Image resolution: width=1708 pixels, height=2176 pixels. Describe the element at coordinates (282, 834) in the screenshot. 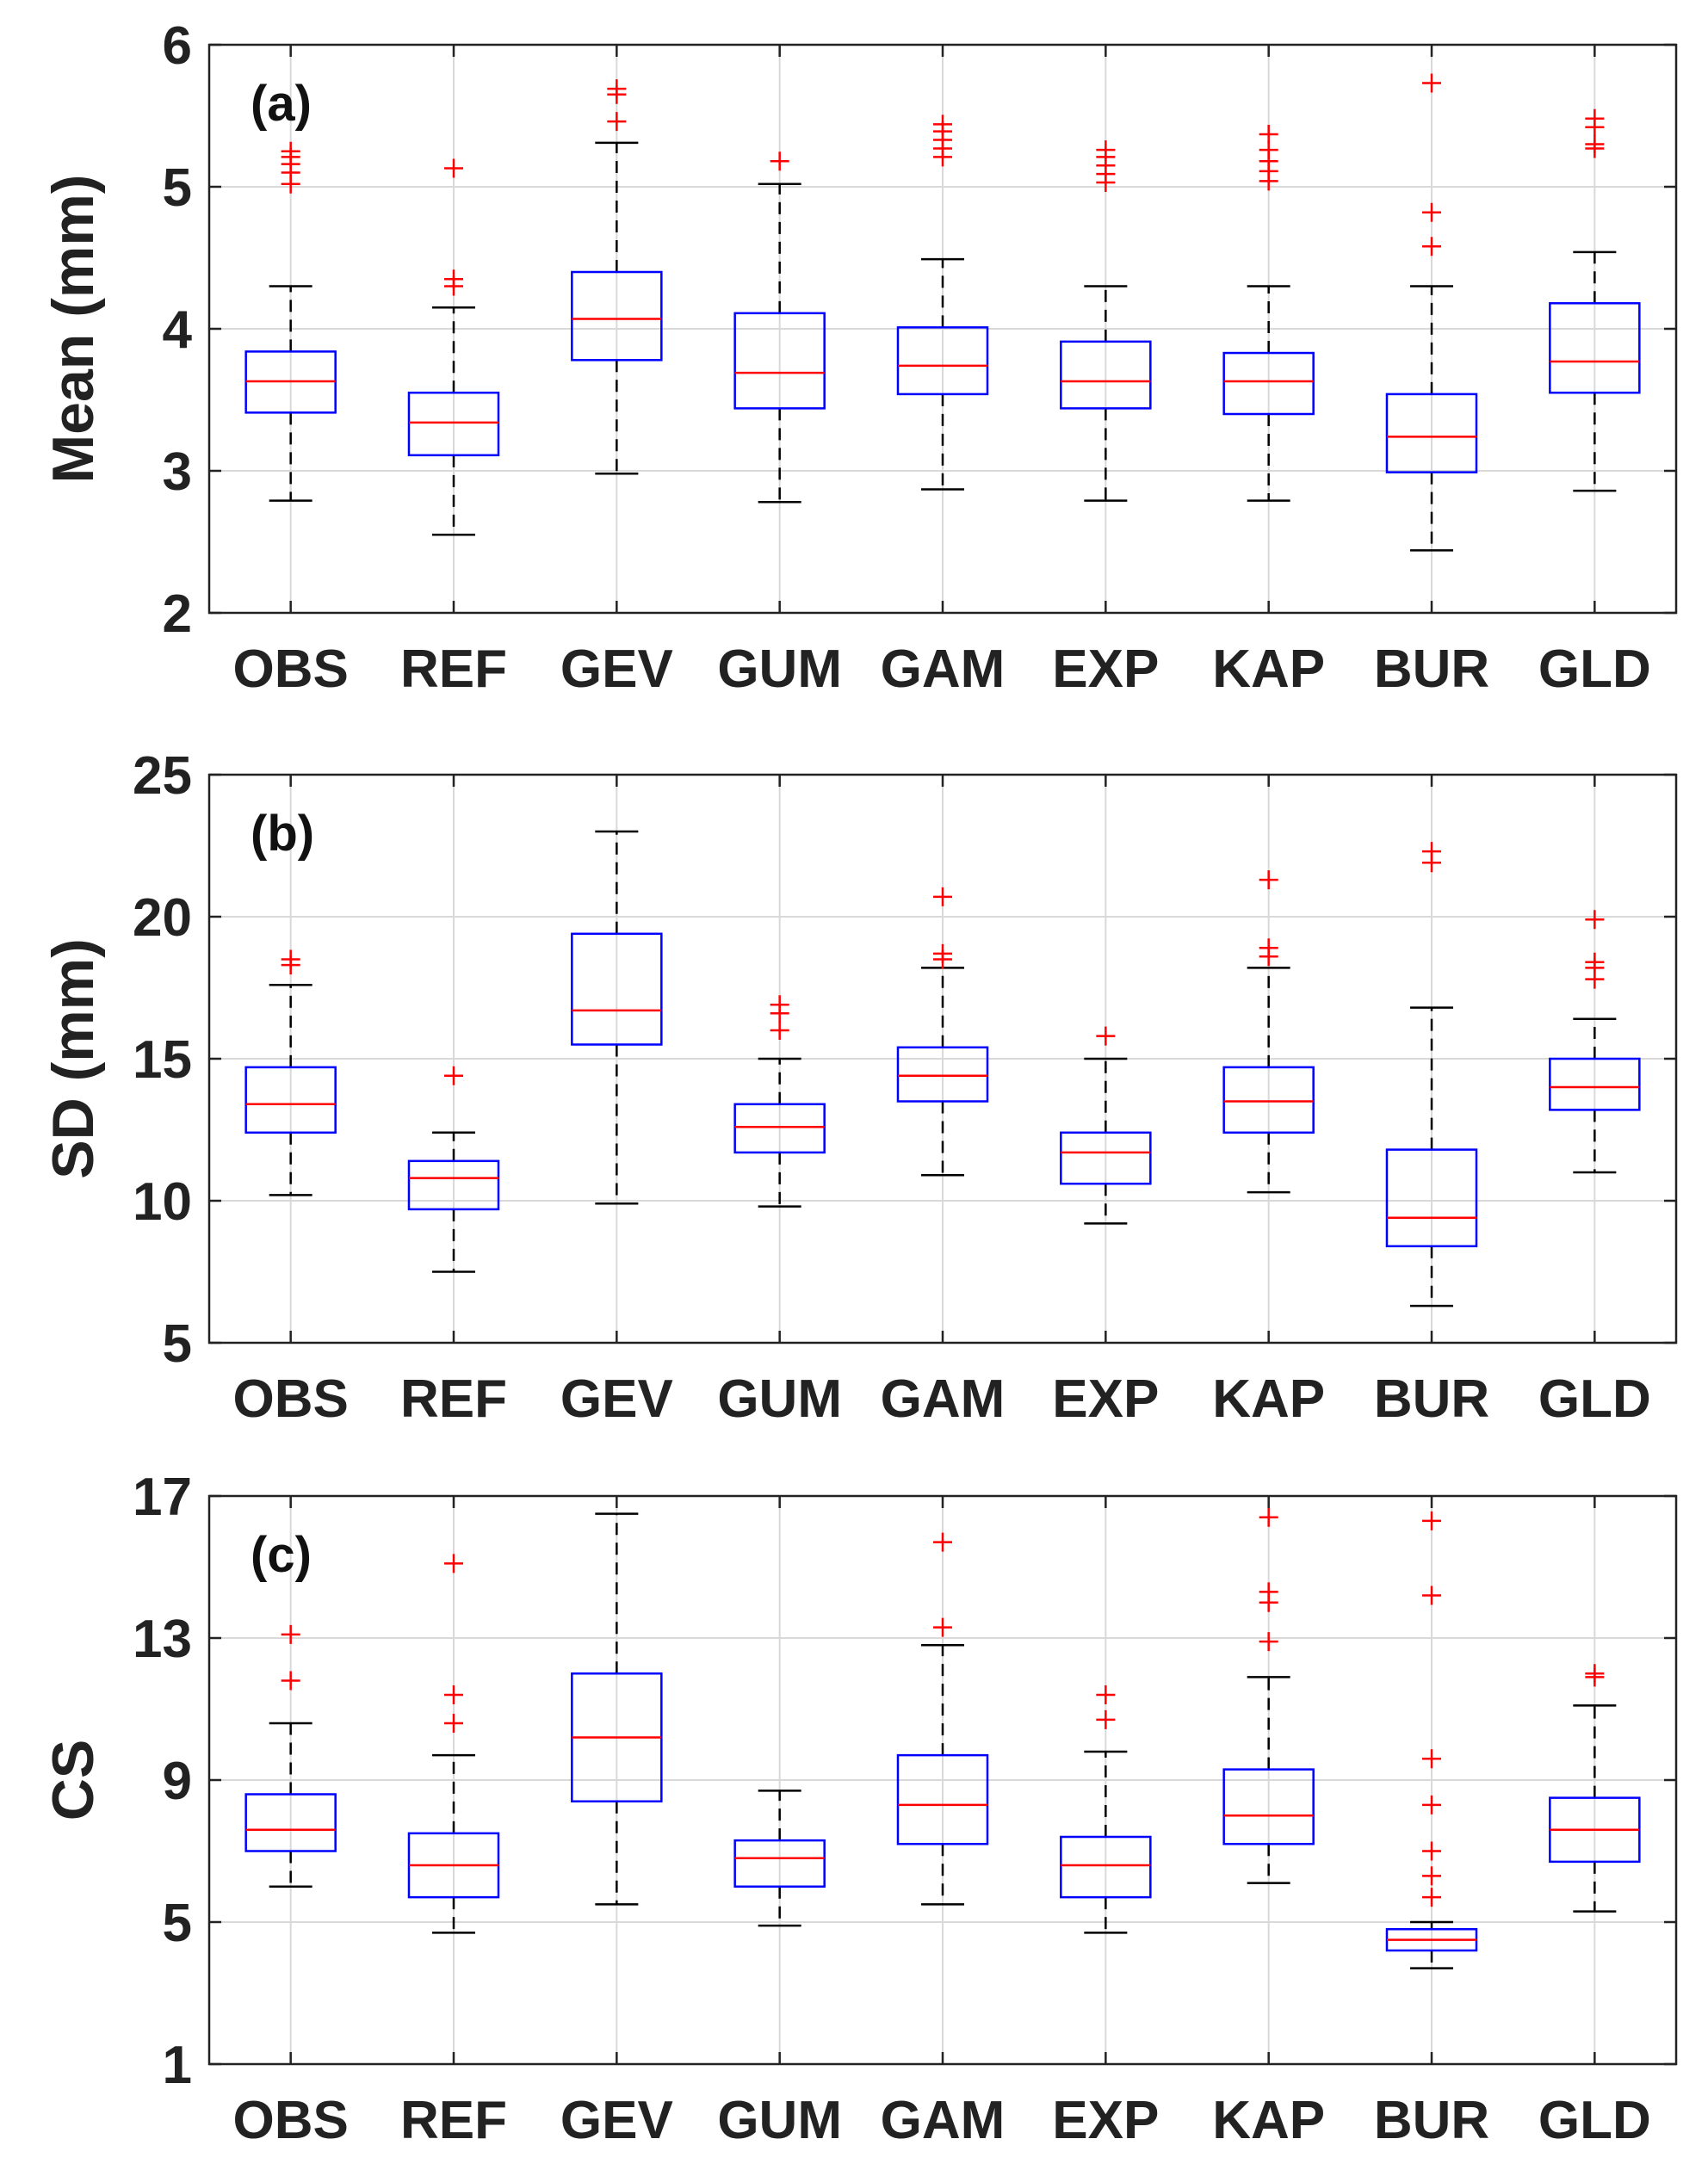

I see `panel-label: (b)` at that location.